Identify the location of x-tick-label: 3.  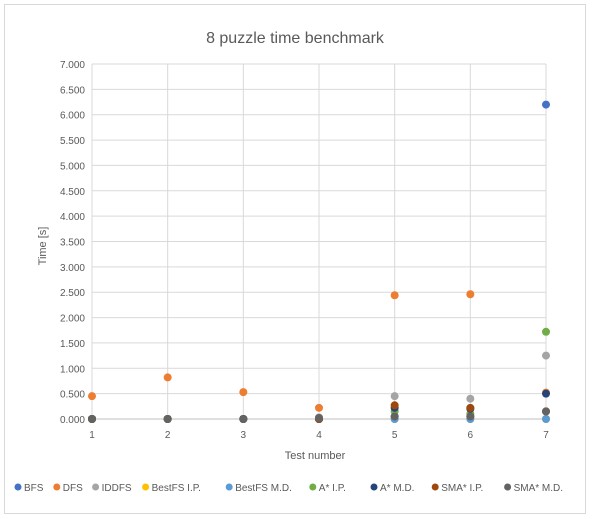
(244, 435).